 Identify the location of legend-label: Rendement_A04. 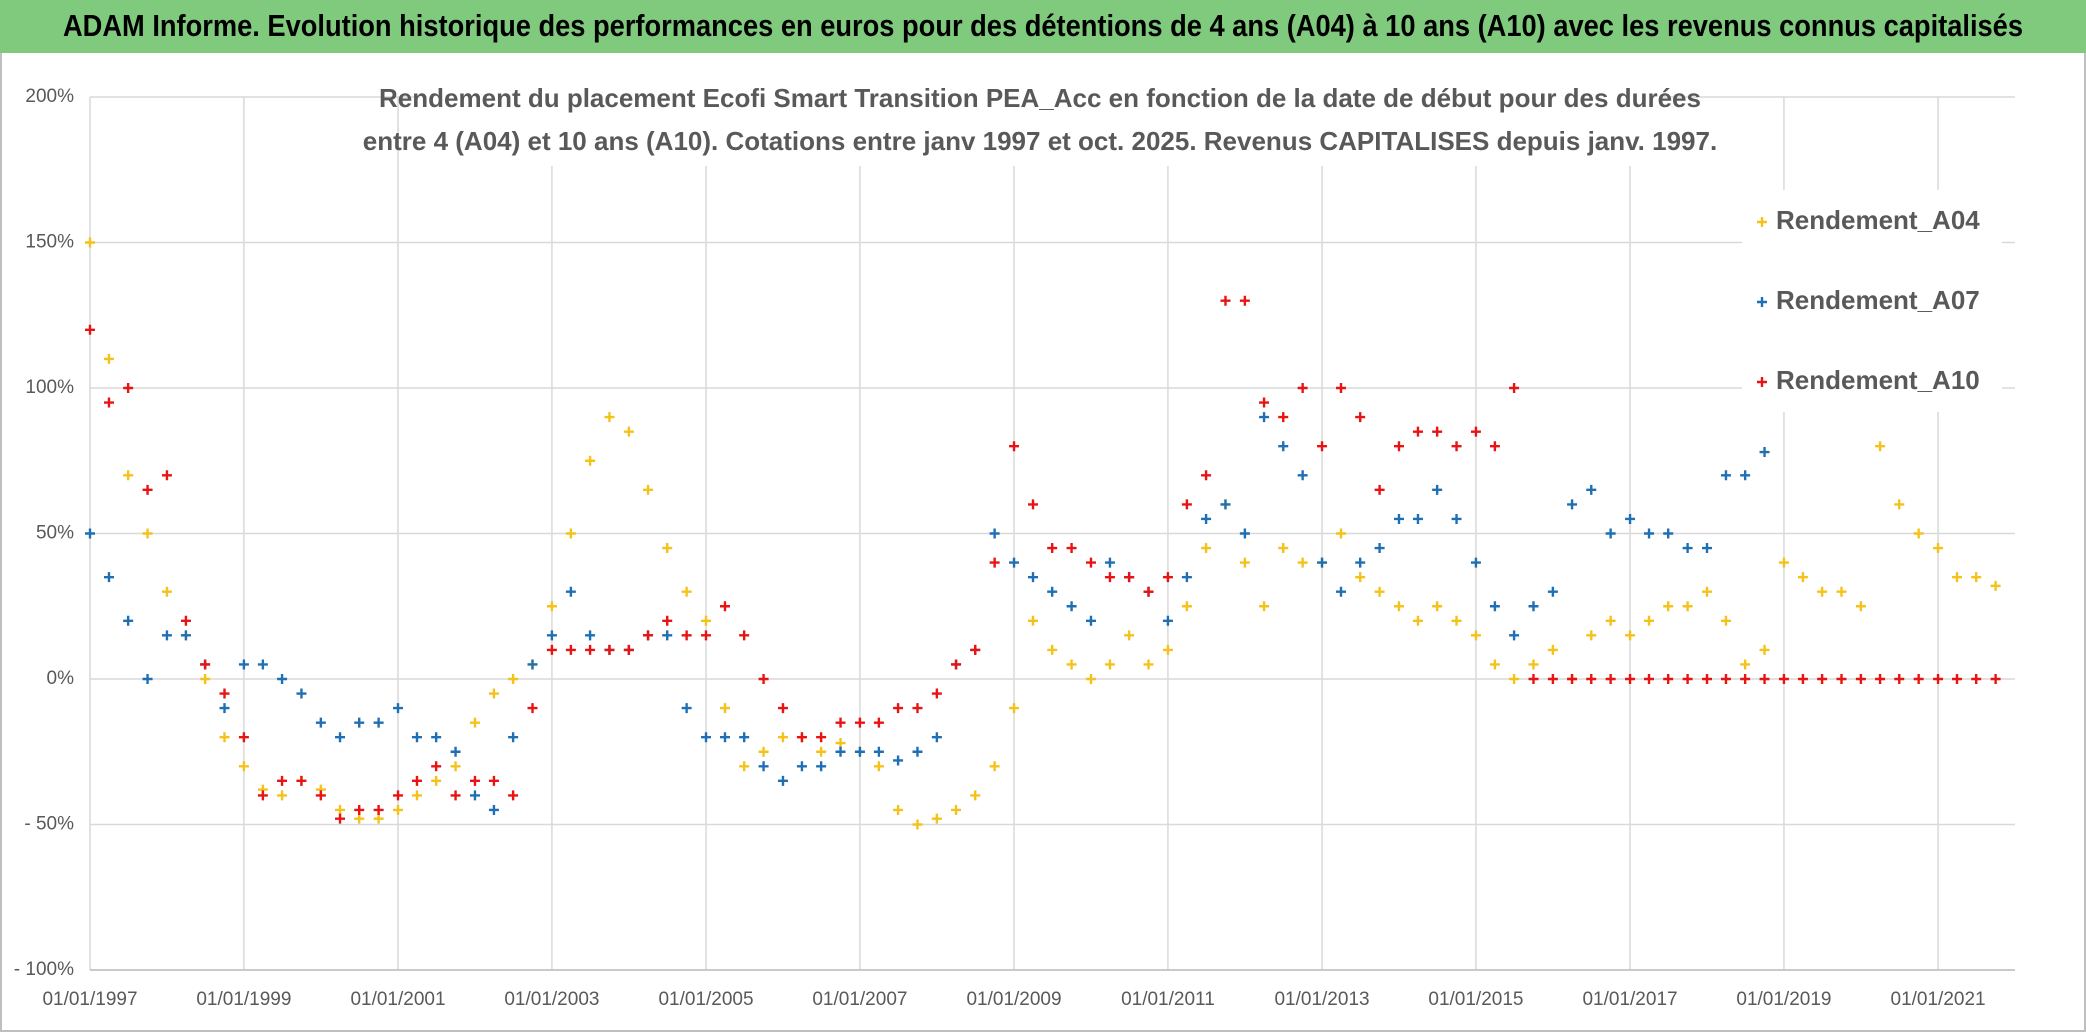
(1878, 220).